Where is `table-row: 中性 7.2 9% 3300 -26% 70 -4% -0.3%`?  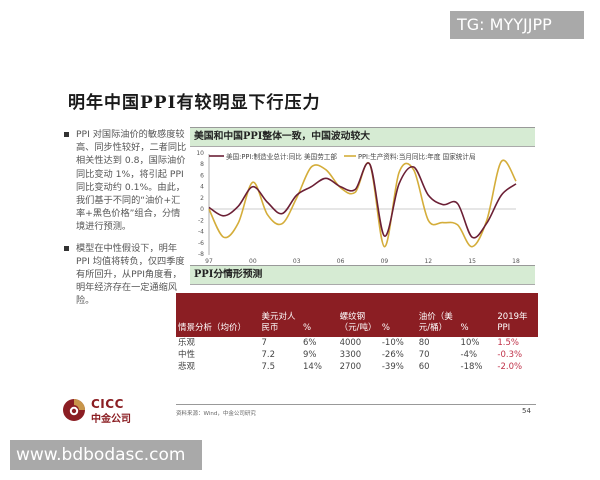
table-row: 中性 7.2 9% 3300 -26% 70 -4% -0.3% is located at coordinates (357, 355).